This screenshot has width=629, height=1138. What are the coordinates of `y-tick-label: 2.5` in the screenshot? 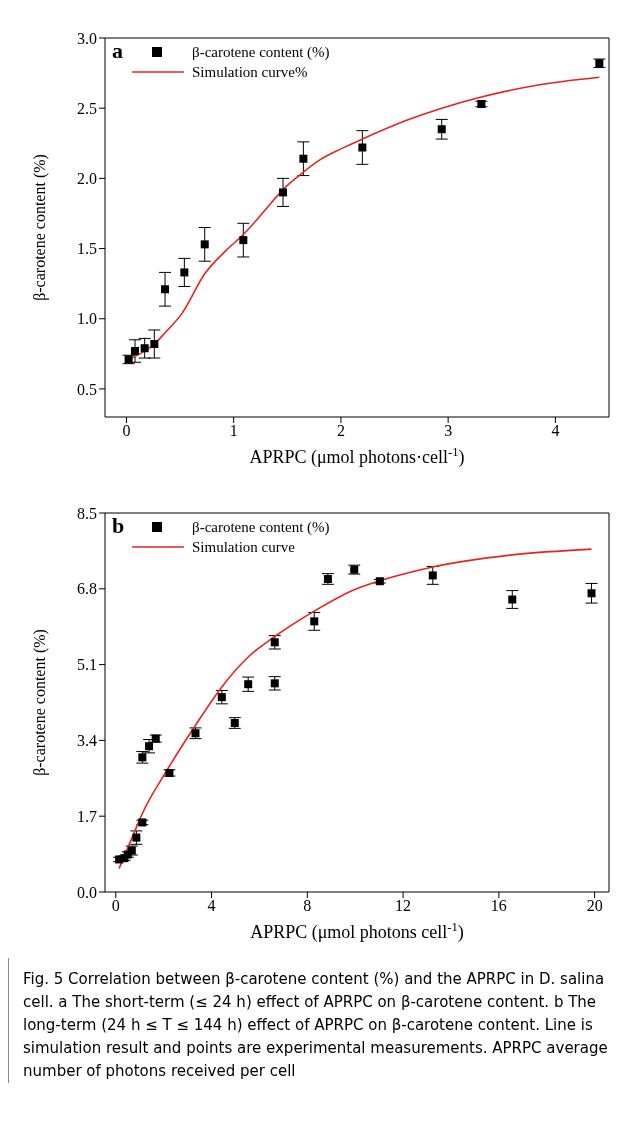 It's located at (87, 108).